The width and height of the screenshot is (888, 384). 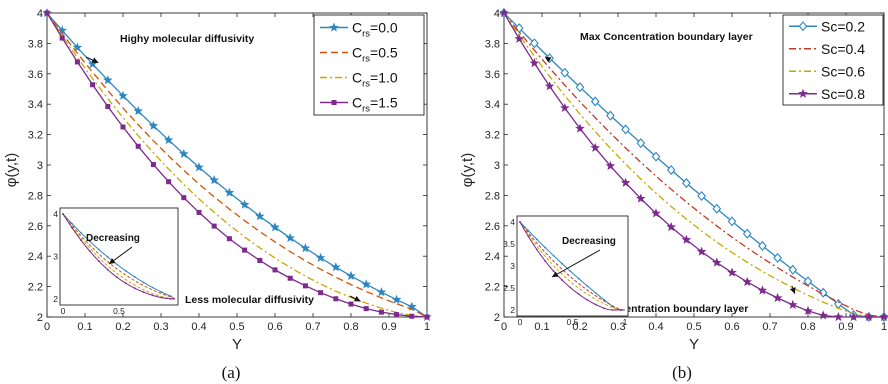 I want to click on inset-x-tick-label: 0, so click(x=520, y=322).